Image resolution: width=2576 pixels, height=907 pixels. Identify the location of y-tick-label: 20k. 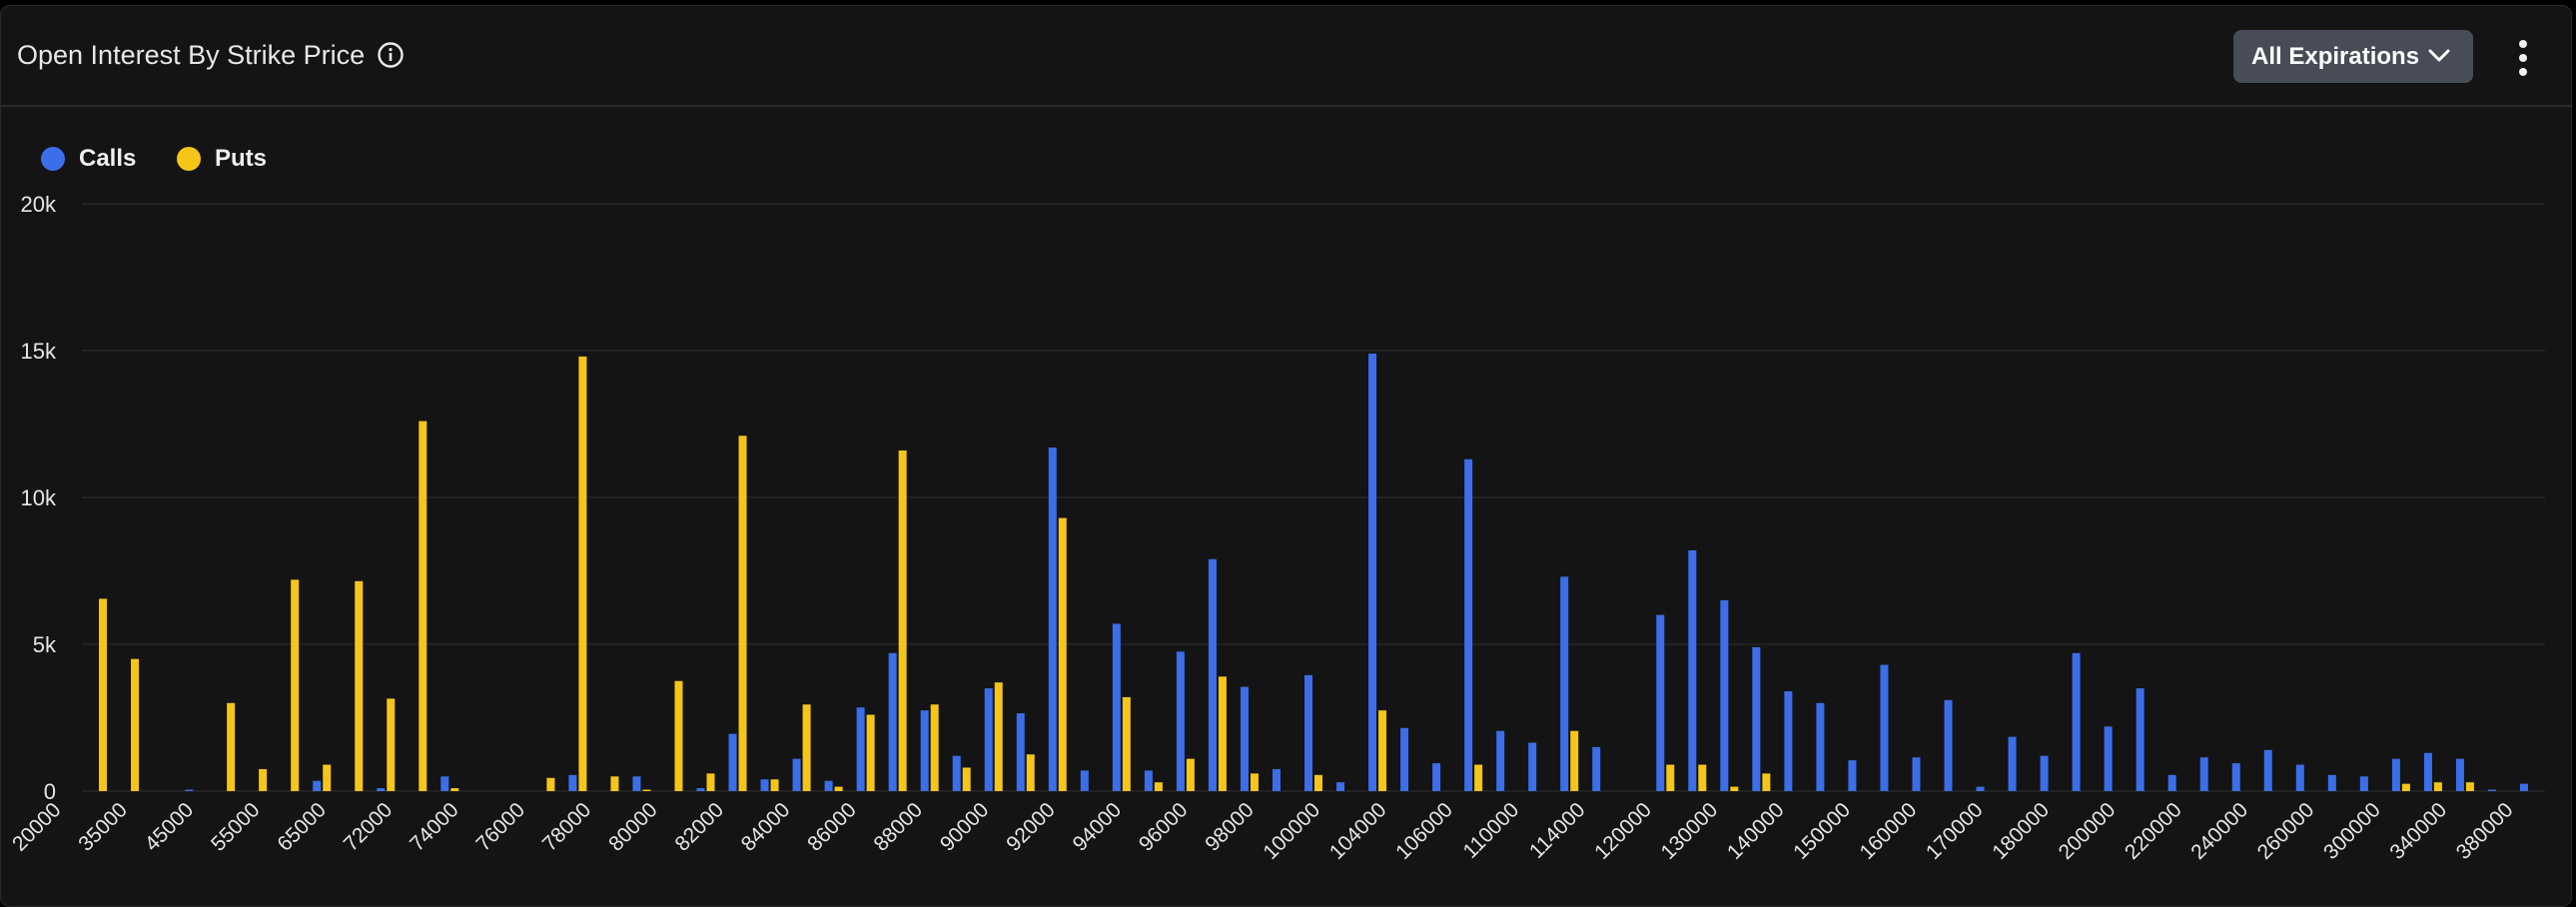
(39, 204).